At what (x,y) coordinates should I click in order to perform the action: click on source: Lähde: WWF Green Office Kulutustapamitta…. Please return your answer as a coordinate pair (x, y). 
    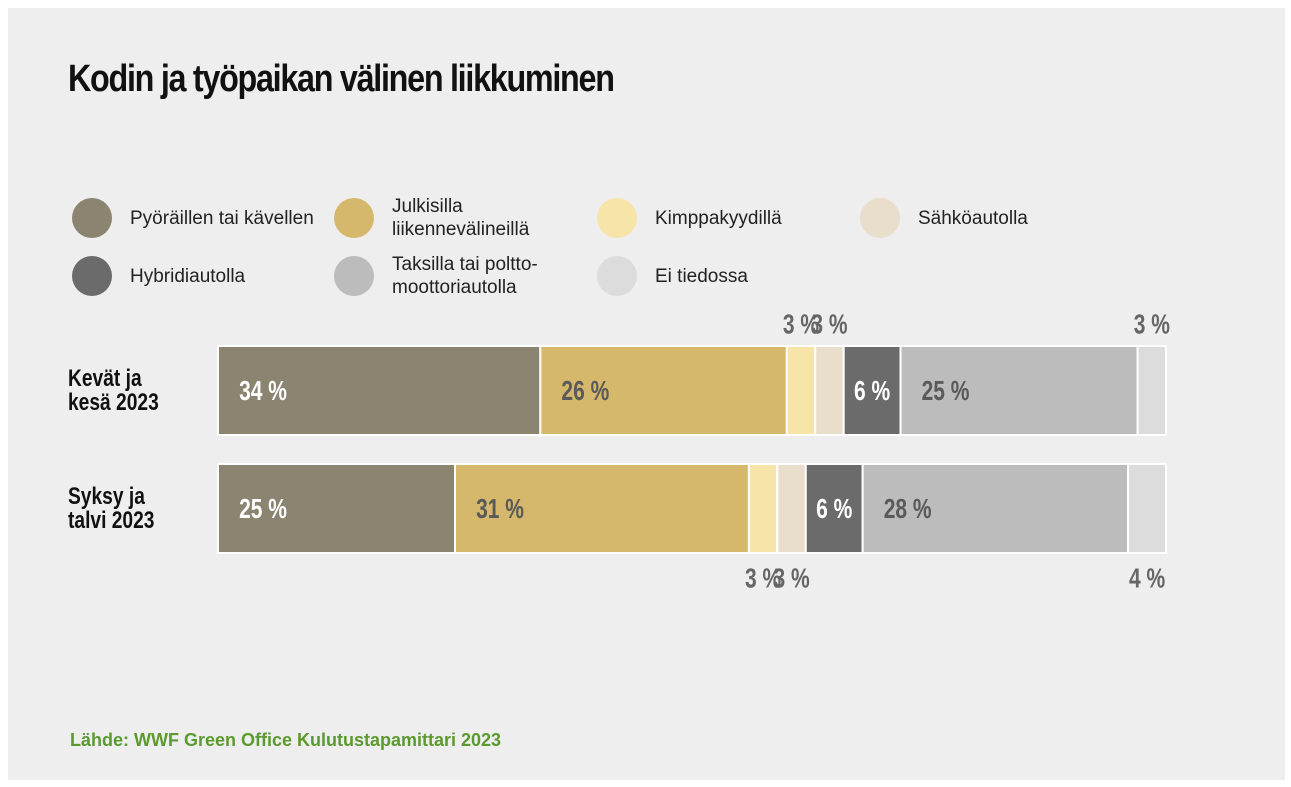
    Looking at the image, I should click on (286, 740).